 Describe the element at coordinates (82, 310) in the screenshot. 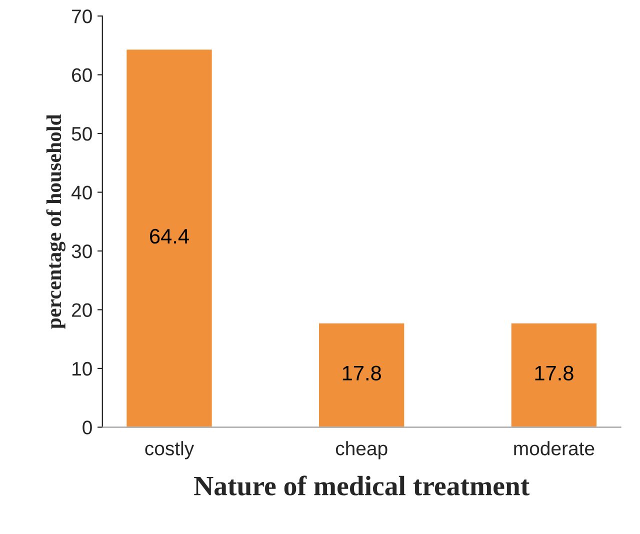

I see `y-tick-label: 20` at that location.